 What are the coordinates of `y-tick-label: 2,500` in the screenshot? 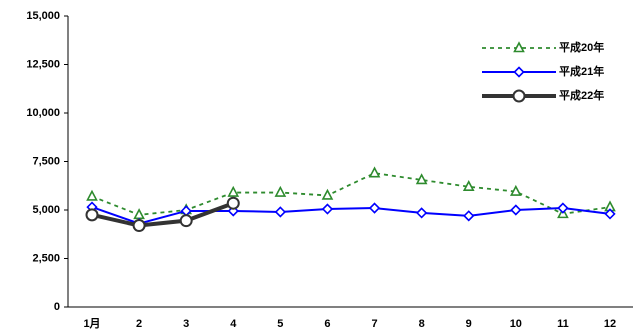 It's located at (46, 258).